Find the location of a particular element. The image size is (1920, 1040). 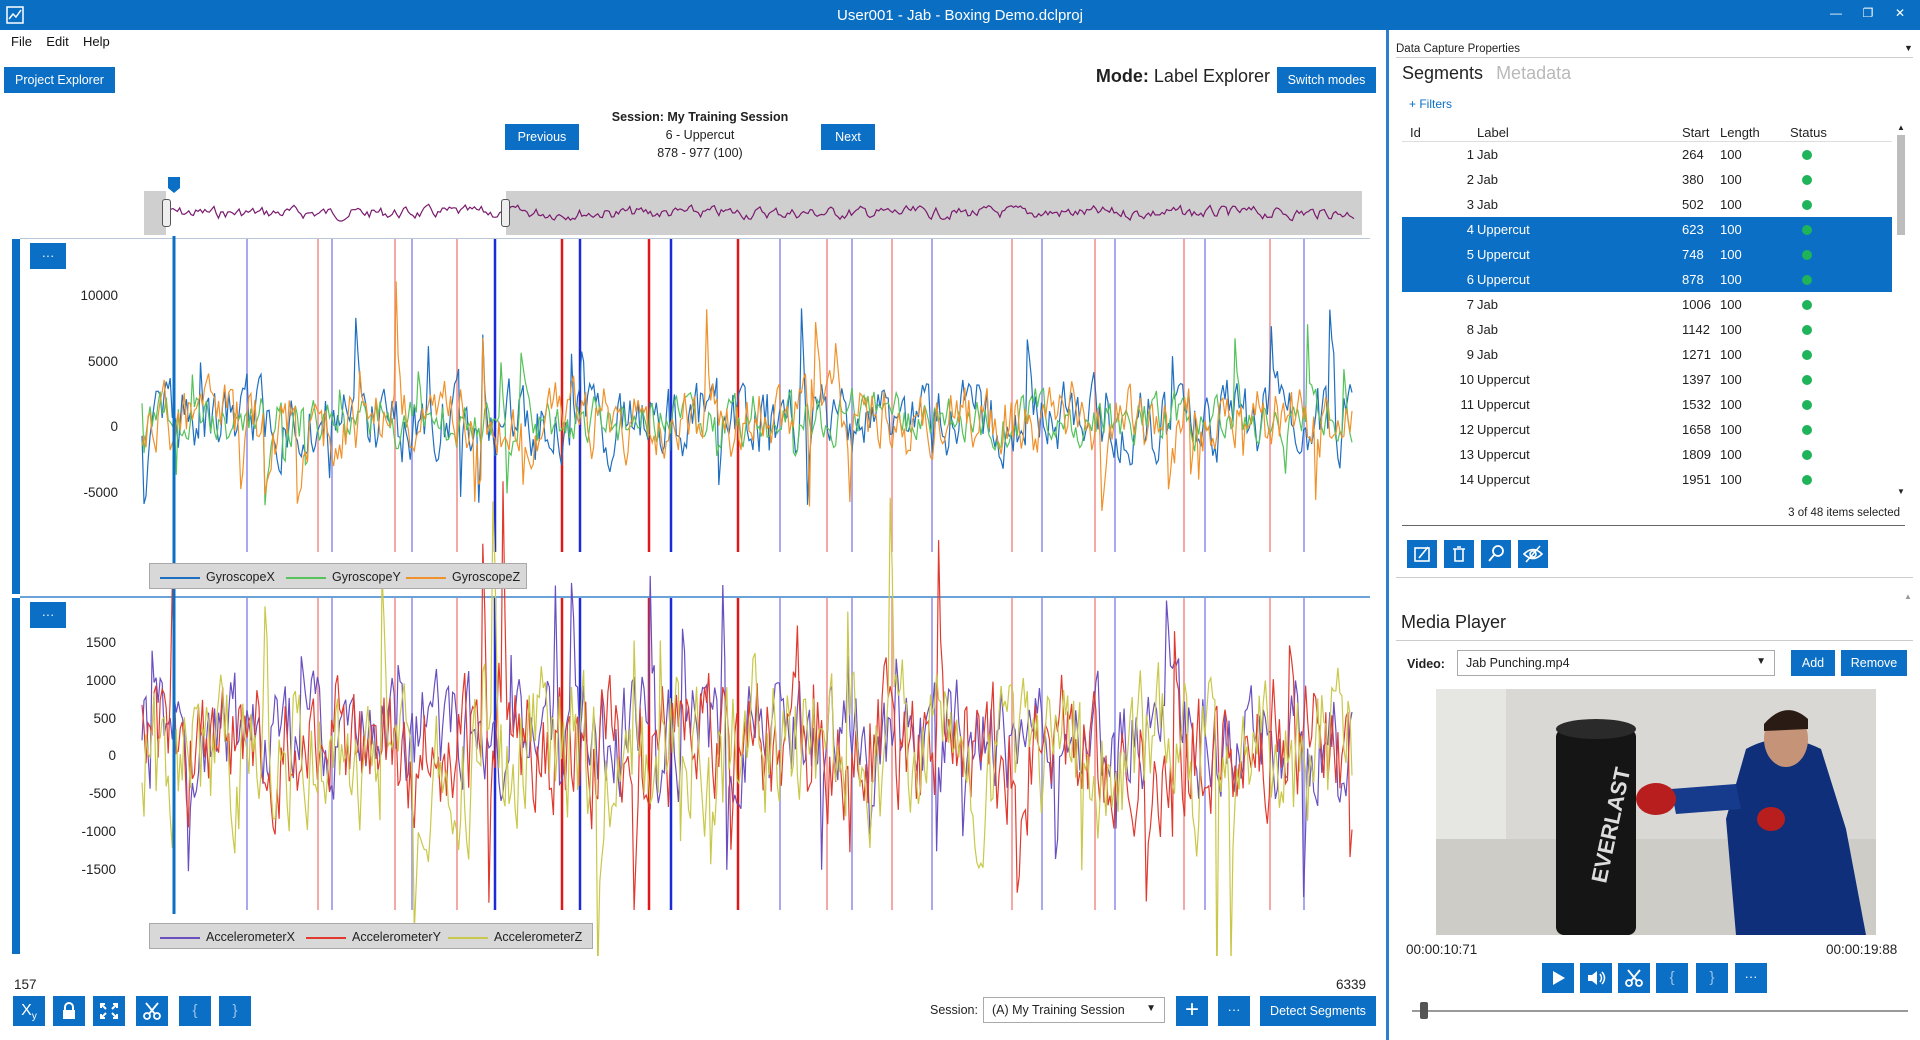

session-select: (A) My Training Session ▼ is located at coordinates (1074, 1010).